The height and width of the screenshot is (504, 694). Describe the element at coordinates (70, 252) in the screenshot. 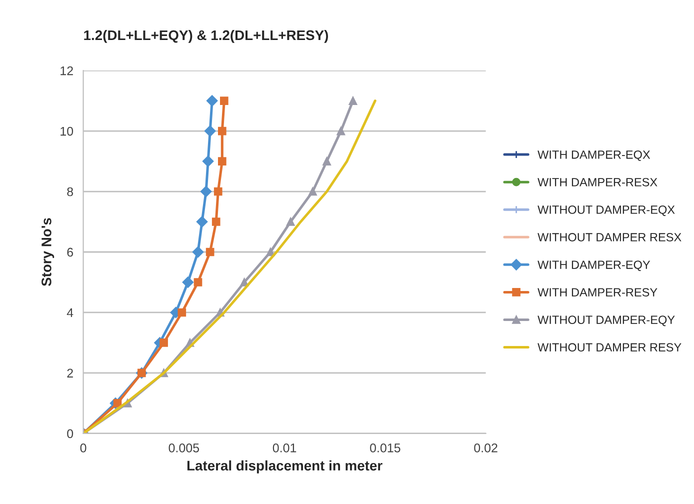

I see `y-tick-label: 6` at that location.